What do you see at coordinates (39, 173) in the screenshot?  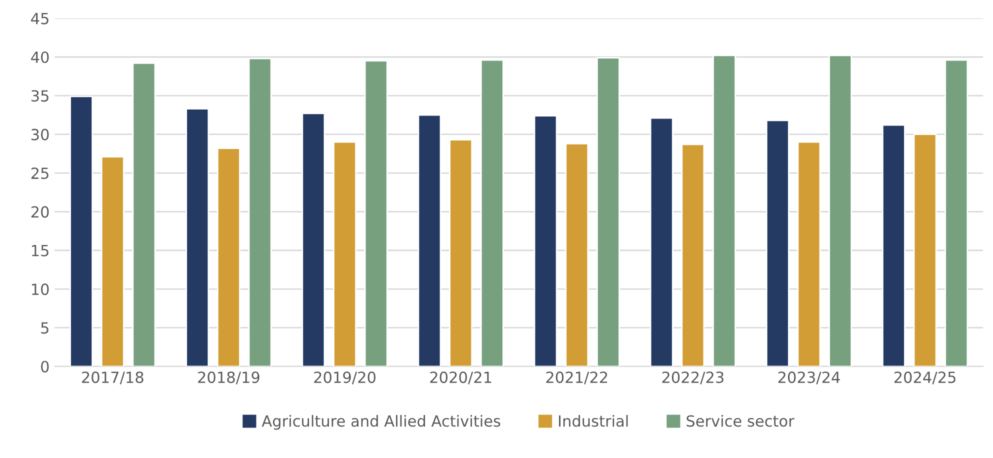 I see `y-tick-label: 25` at bounding box center [39, 173].